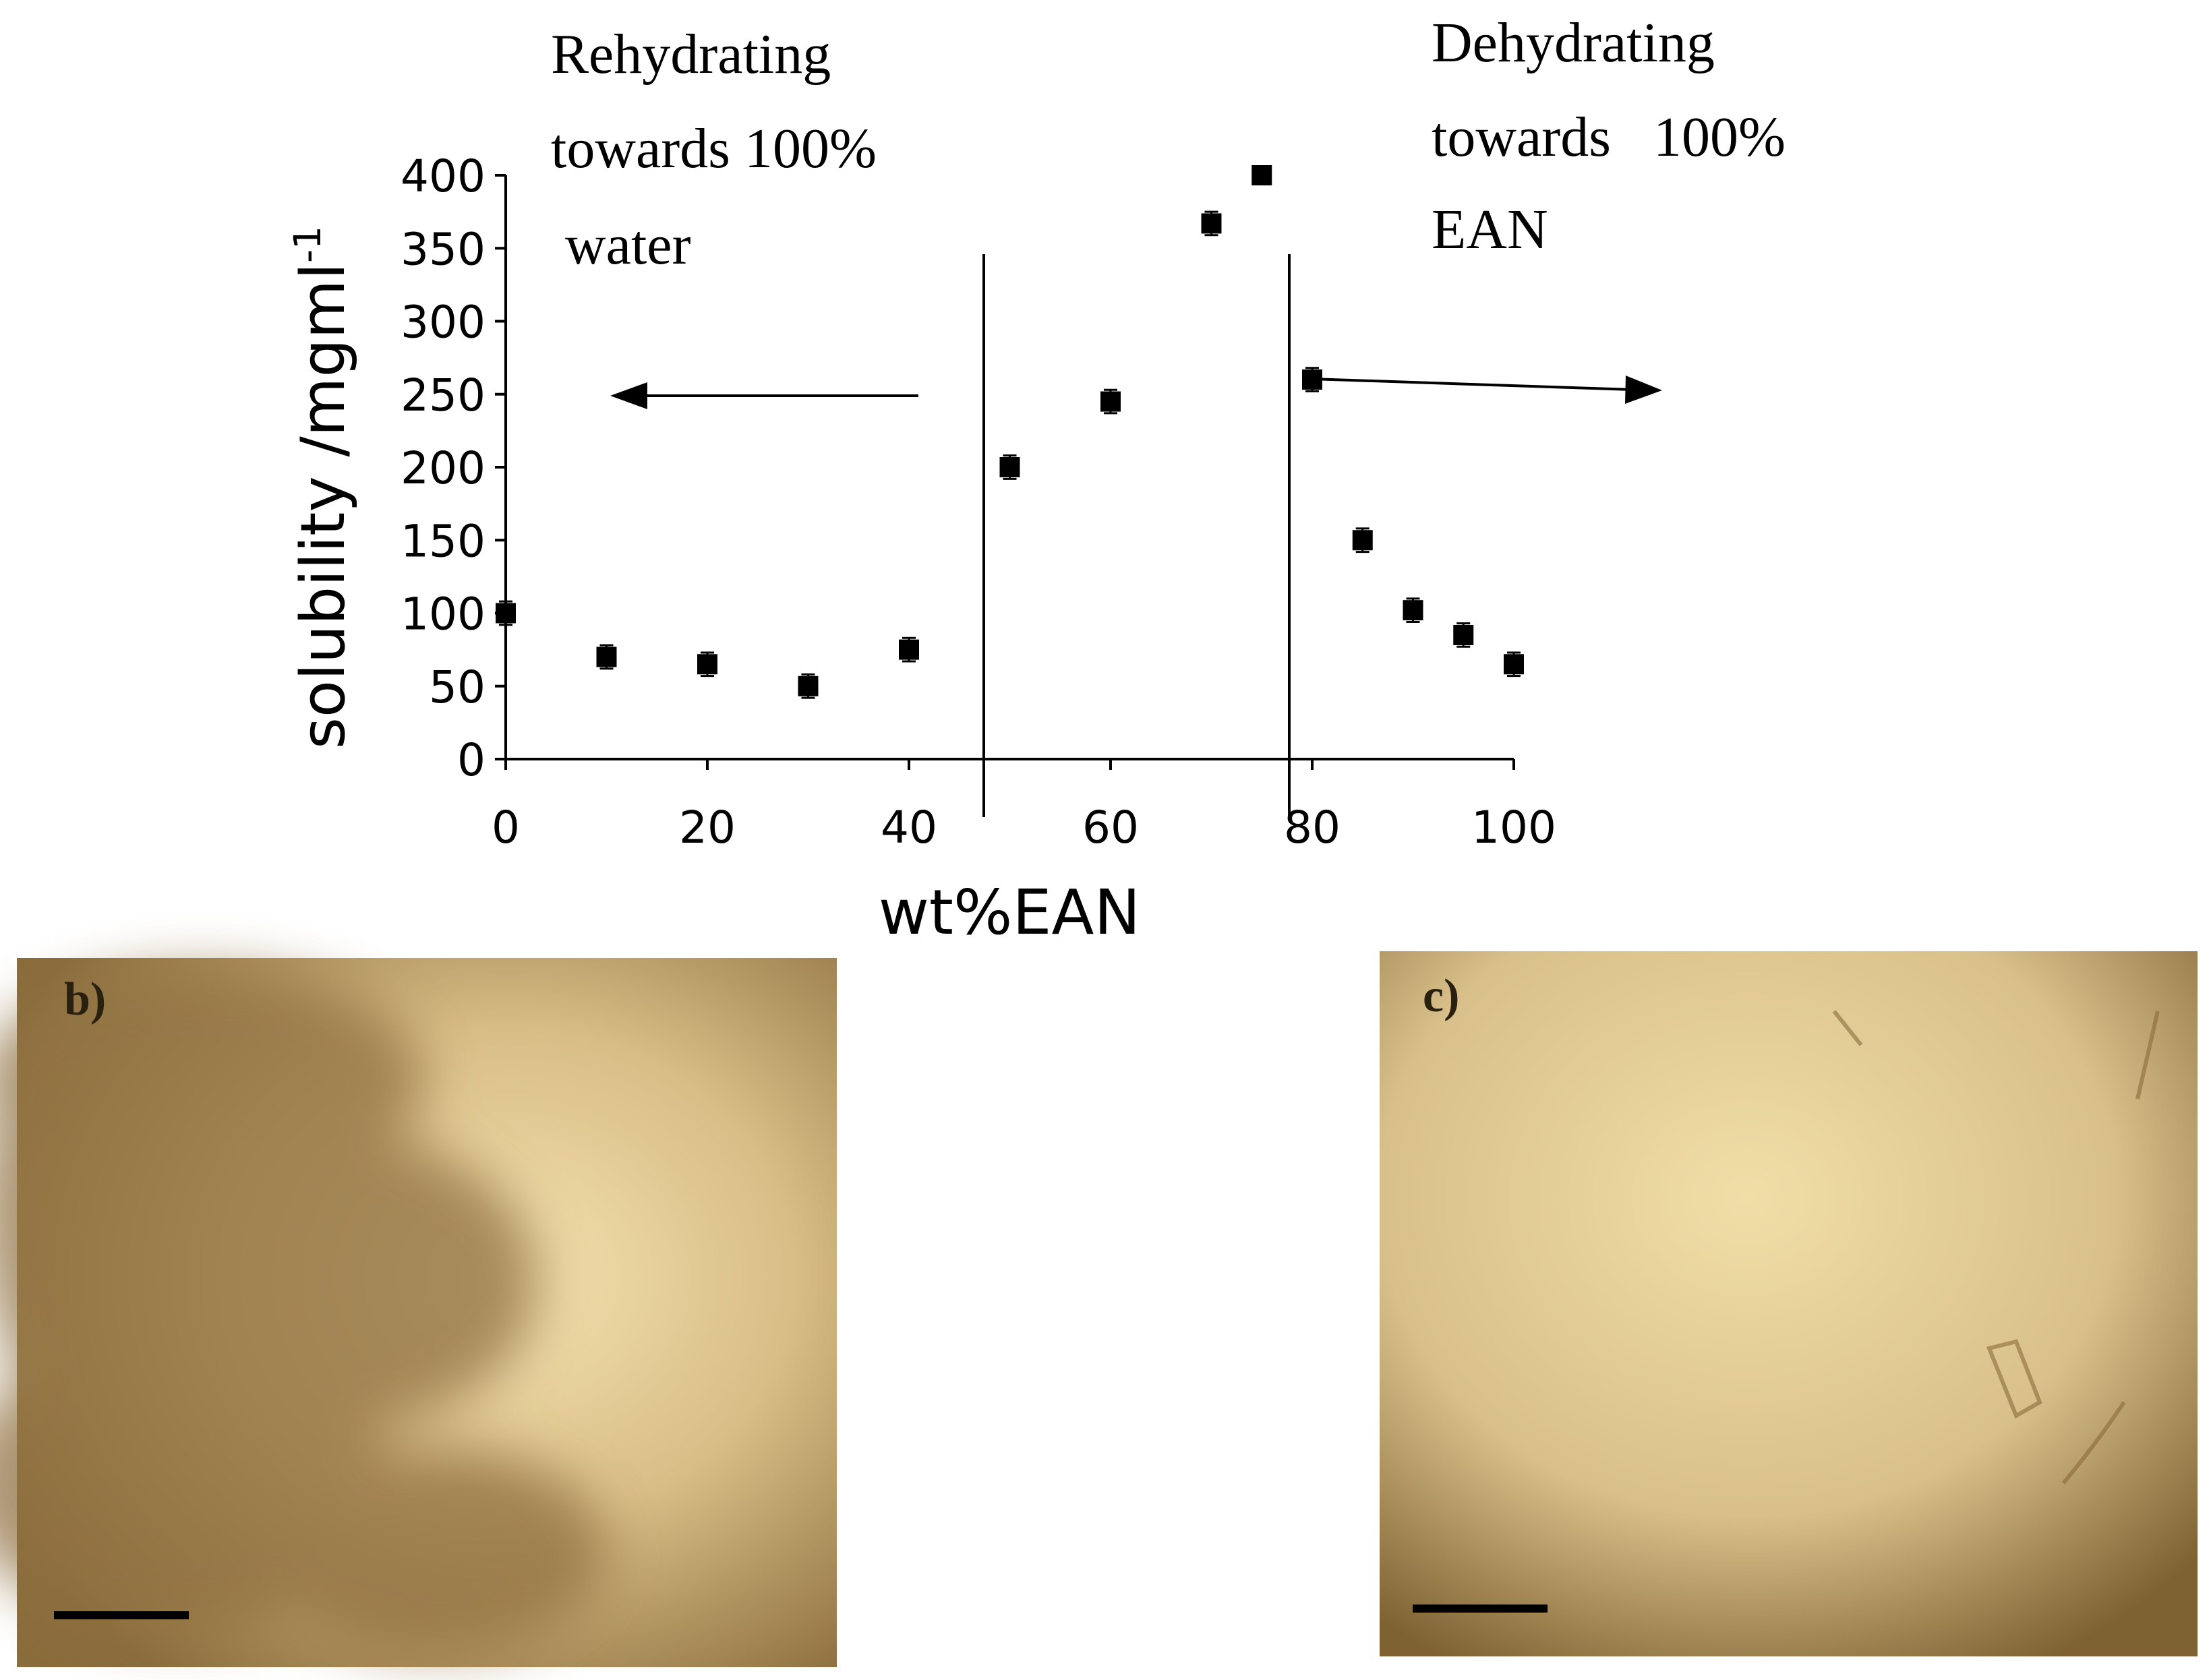  Describe the element at coordinates (307, 244) in the screenshot. I see `y-axis-title-superscript: -1` at that location.